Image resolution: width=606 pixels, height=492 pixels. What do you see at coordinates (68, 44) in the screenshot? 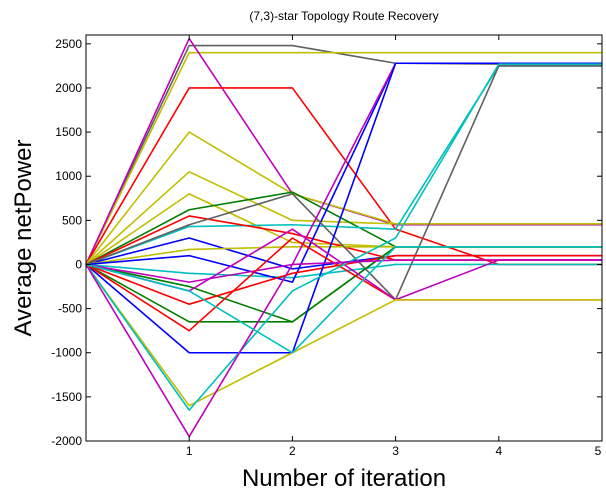
I see `y-tick-label: 2500` at bounding box center [68, 44].